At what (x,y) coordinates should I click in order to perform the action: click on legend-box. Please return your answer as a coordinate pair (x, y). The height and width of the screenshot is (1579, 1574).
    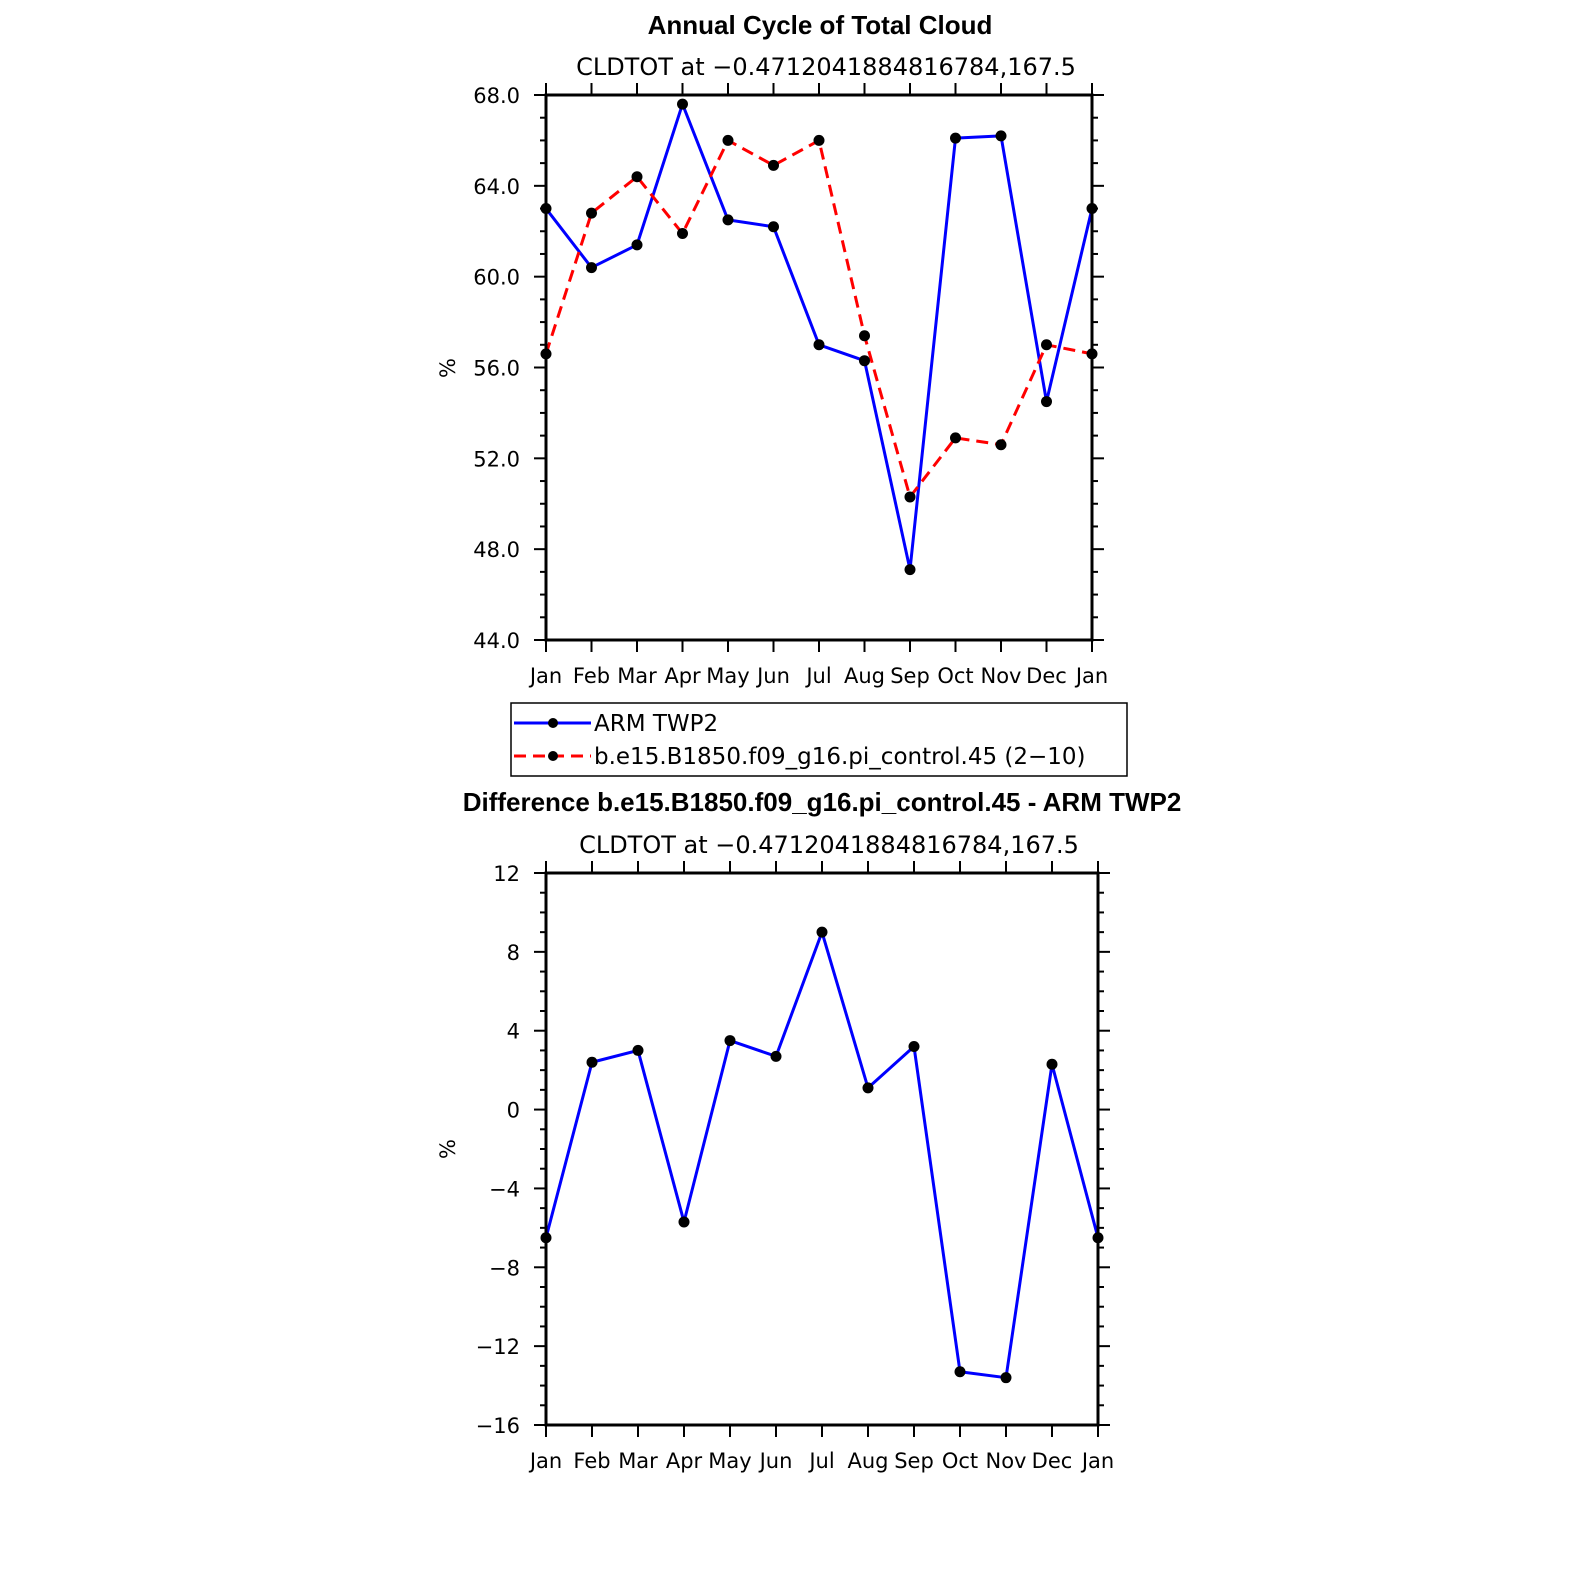
    Looking at the image, I should click on (819, 739).